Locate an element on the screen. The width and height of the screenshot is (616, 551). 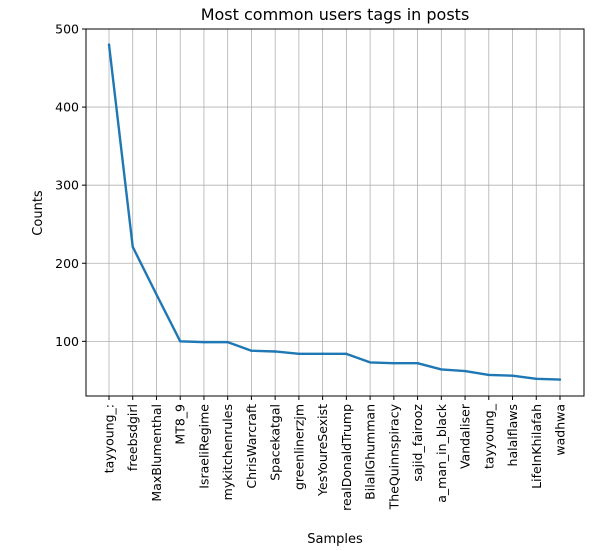
y-tick-label: 100 is located at coordinates (67, 341).